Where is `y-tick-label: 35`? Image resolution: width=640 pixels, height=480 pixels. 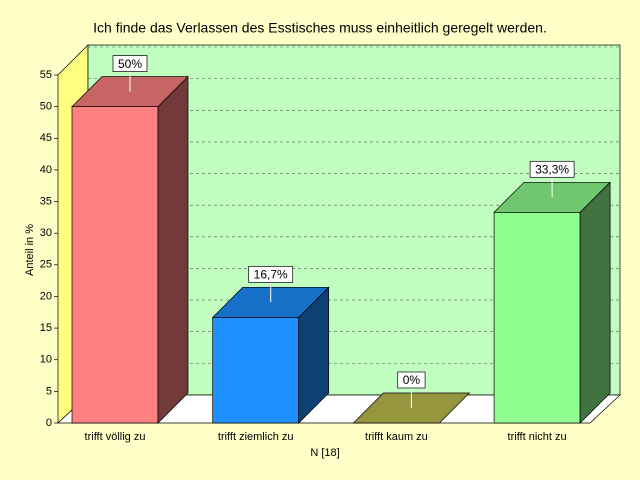 y-tick-label: 35 is located at coordinates (46, 201).